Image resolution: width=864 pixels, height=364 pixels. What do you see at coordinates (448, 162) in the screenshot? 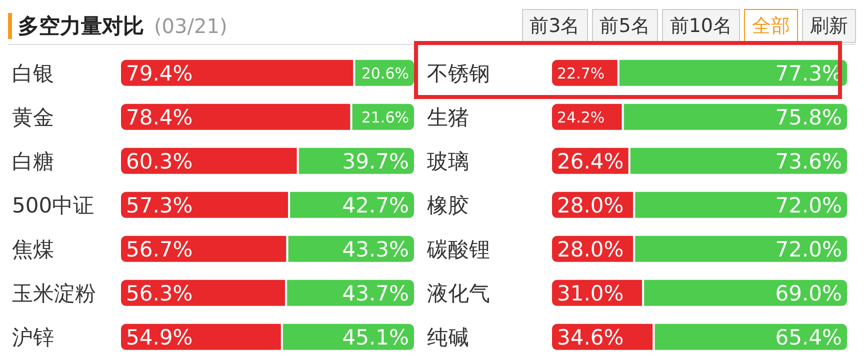
I see `y-tick-label: 玻璃` at bounding box center [448, 162].